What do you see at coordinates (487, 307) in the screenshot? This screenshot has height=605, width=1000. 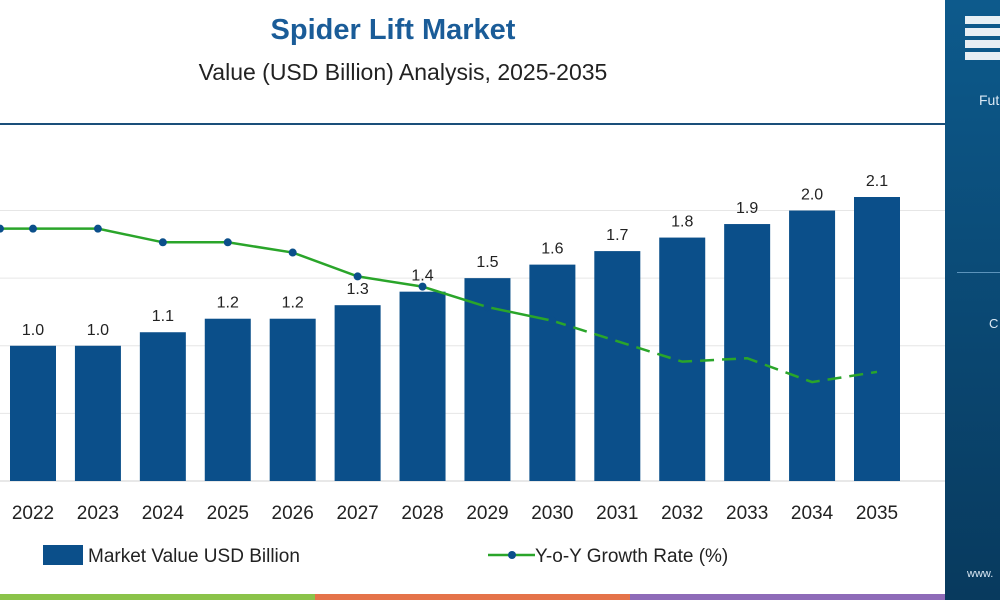 I see `growth-point-2029` at bounding box center [487, 307].